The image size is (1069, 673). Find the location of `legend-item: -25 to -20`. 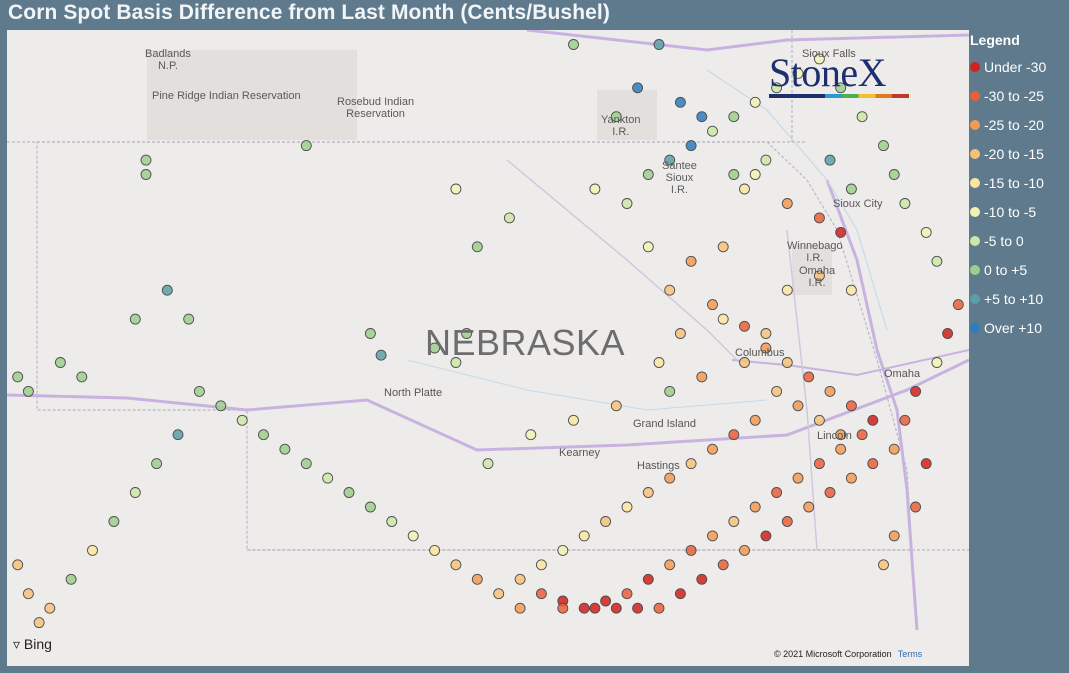

legend-item: -25 to -20 is located at coordinates (1018, 124).